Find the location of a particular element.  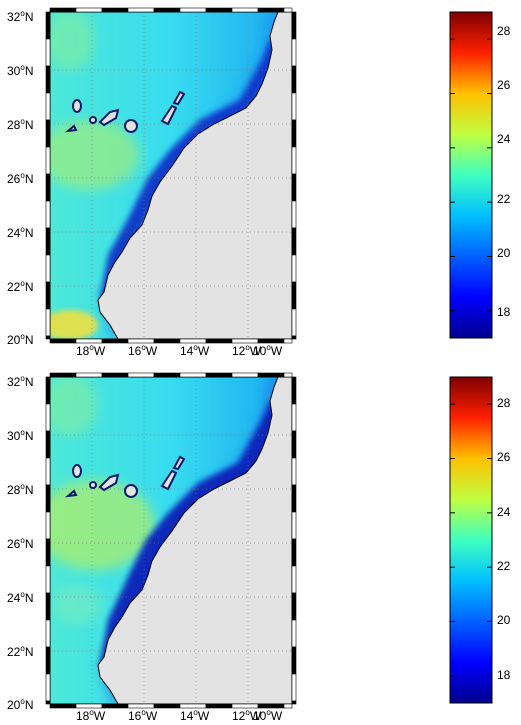

colorbar-ticks is located at coordinates (471, 540).